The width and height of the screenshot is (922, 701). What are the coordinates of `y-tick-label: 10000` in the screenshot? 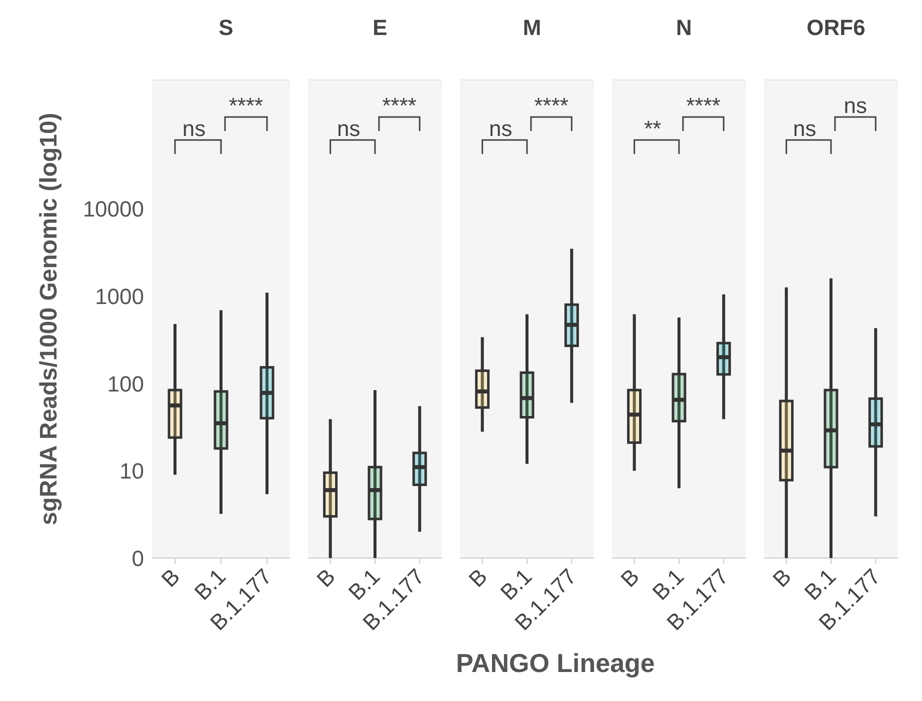 It's located at (113, 209).